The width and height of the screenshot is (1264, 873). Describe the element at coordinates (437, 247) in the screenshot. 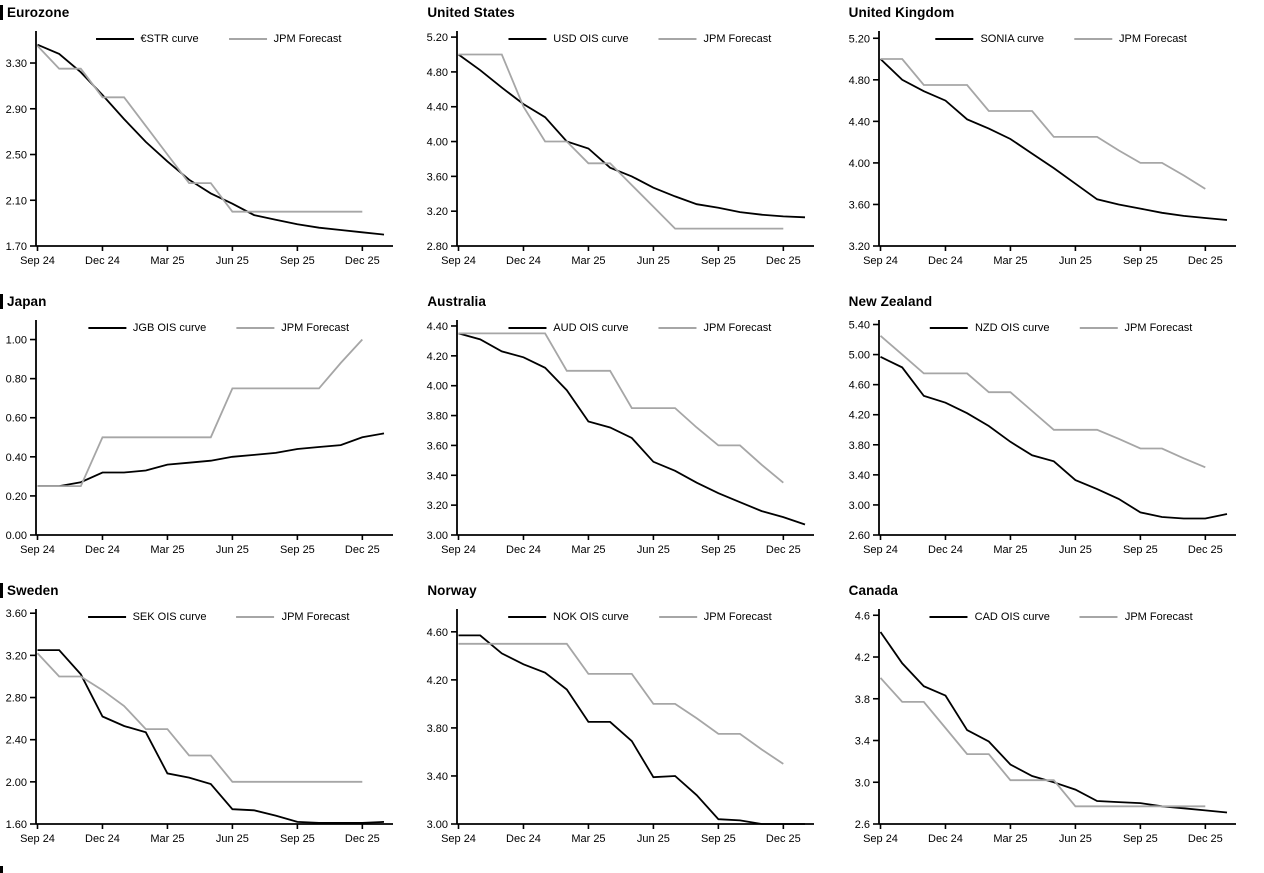

I see `y-tick-label: 2.80` at that location.